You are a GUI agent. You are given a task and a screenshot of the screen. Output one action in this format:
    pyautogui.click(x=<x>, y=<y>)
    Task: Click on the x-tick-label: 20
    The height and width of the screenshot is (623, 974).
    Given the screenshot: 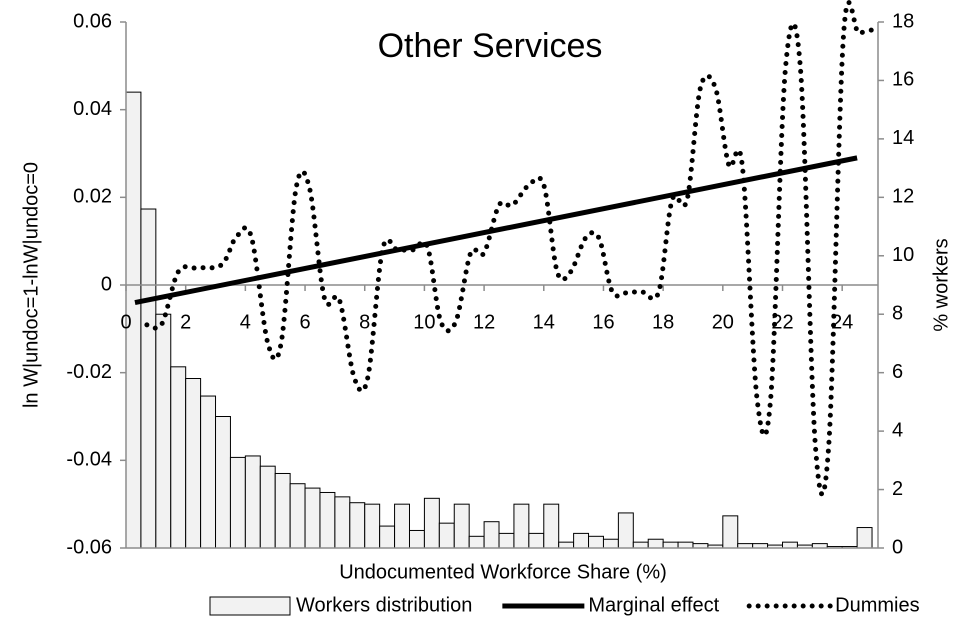 What is the action you would take?
    pyautogui.click(x=723, y=322)
    